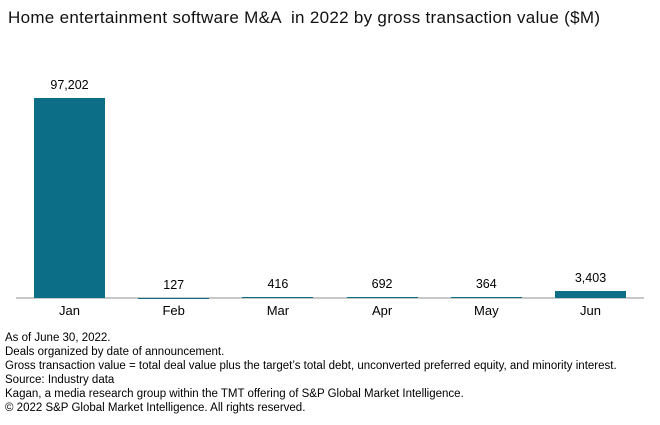 This screenshot has width=660, height=425. What do you see at coordinates (60, 380) in the screenshot?
I see `footnote-line: Source: Industry data` at bounding box center [60, 380].